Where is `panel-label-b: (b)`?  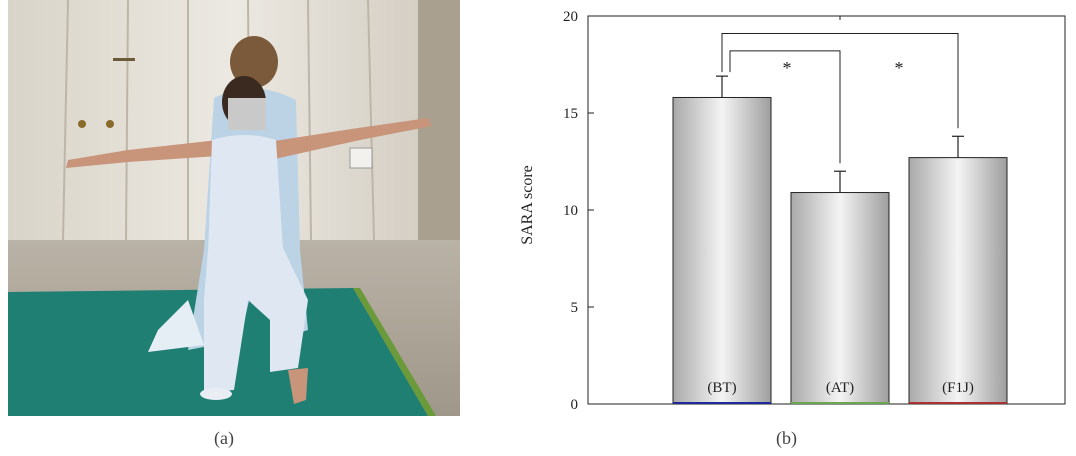
panel-label-b: (b) is located at coordinates (786, 438).